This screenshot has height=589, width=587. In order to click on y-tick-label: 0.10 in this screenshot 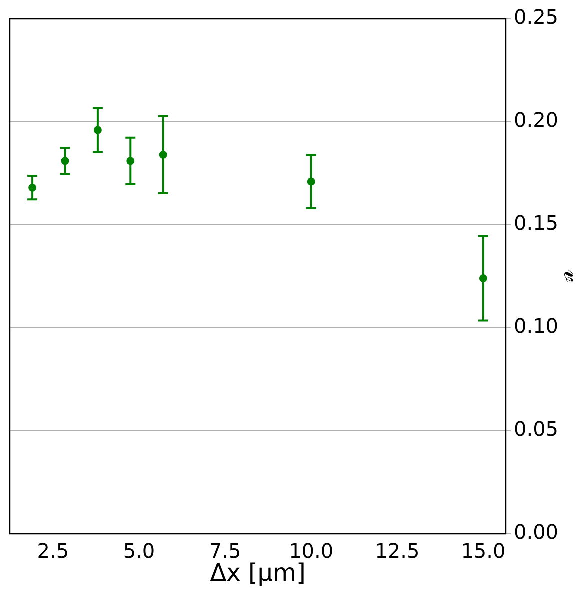, I will do `click(536, 326)`.